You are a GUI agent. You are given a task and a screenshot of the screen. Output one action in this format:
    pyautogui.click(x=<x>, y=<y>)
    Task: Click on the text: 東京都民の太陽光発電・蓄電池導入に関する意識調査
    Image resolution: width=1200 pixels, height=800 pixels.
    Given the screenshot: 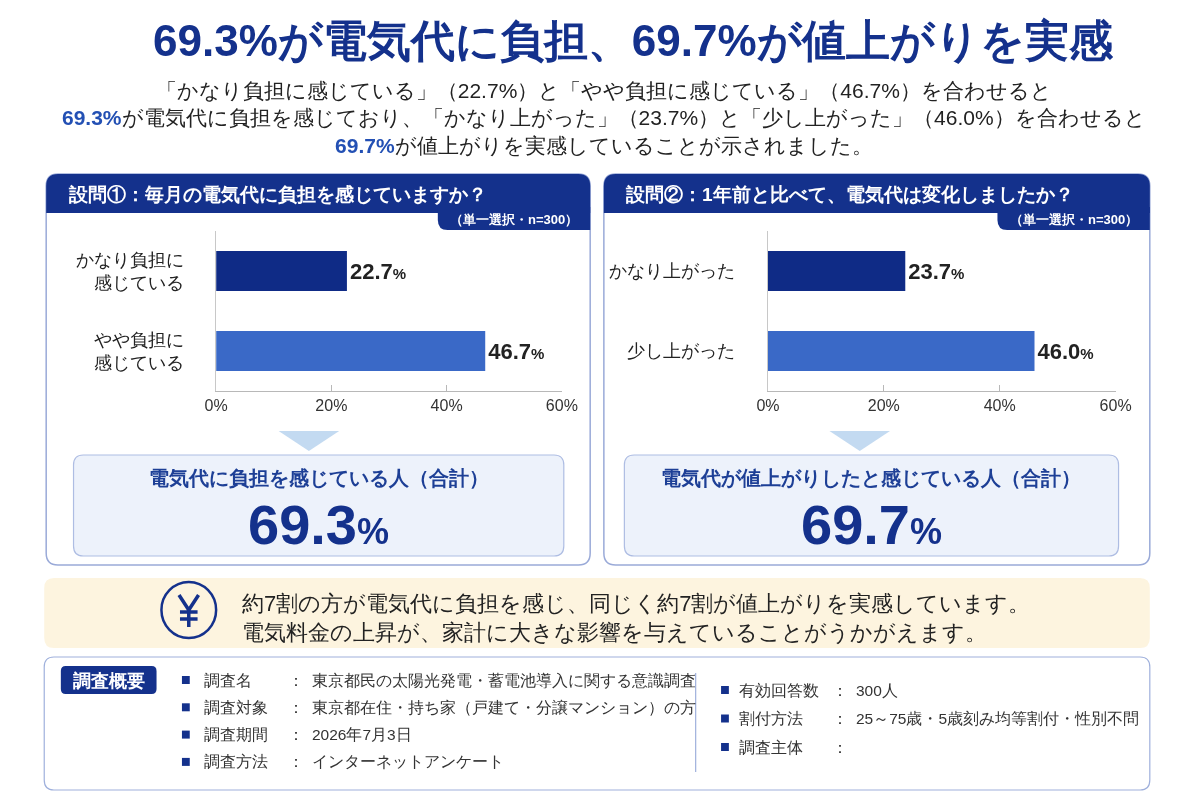 What is the action you would take?
    pyautogui.click(x=504, y=680)
    